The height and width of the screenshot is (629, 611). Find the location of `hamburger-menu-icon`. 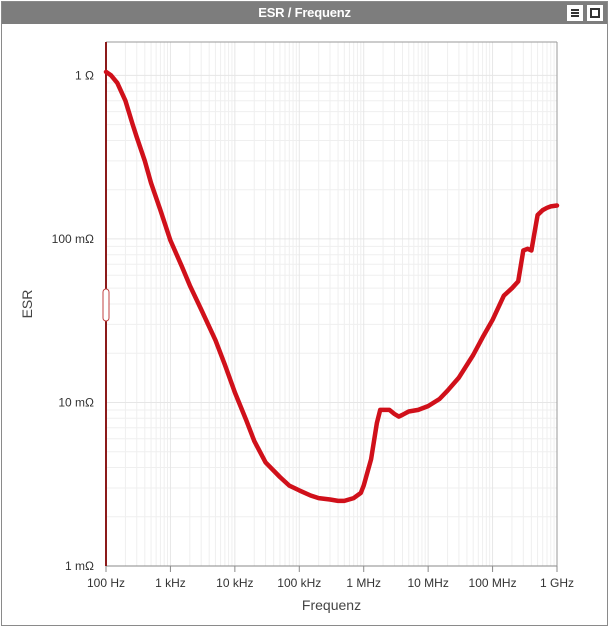

hamburger-menu-icon is located at coordinates (575, 13).